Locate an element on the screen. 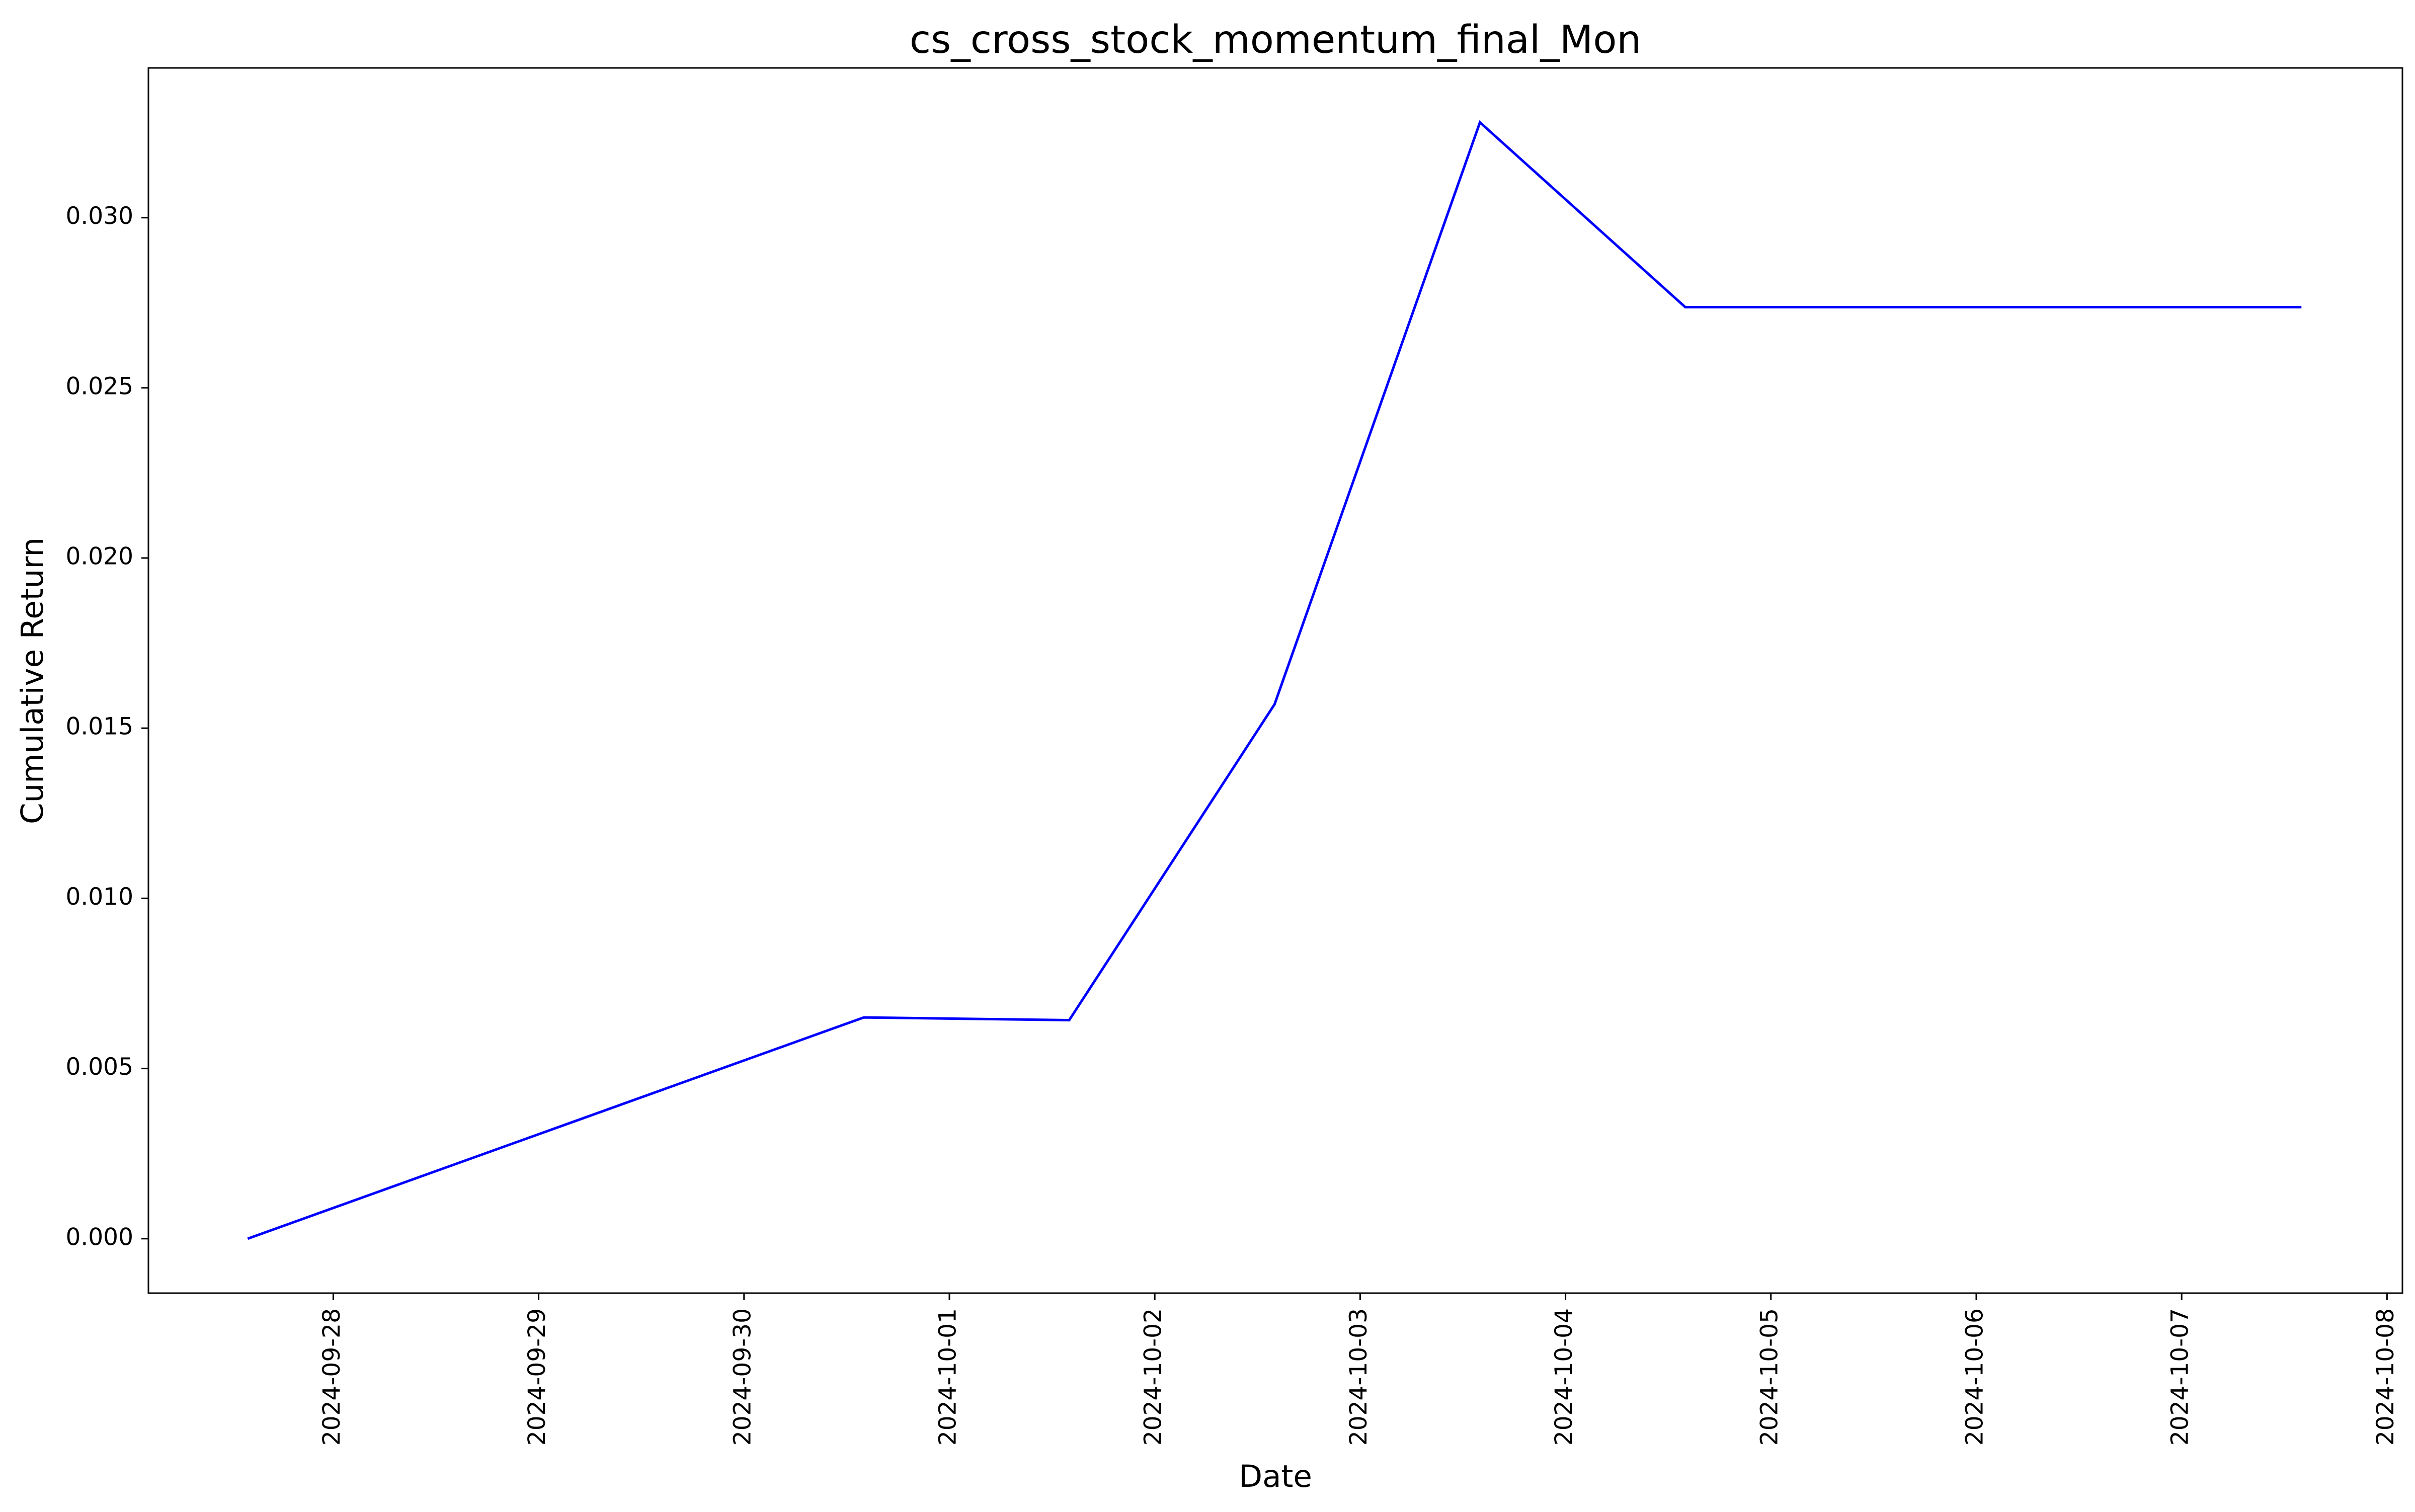  y-axis: 0.000 0.005 0.010 0.015 0.020 0.025 0.030 is located at coordinates (107, 726).